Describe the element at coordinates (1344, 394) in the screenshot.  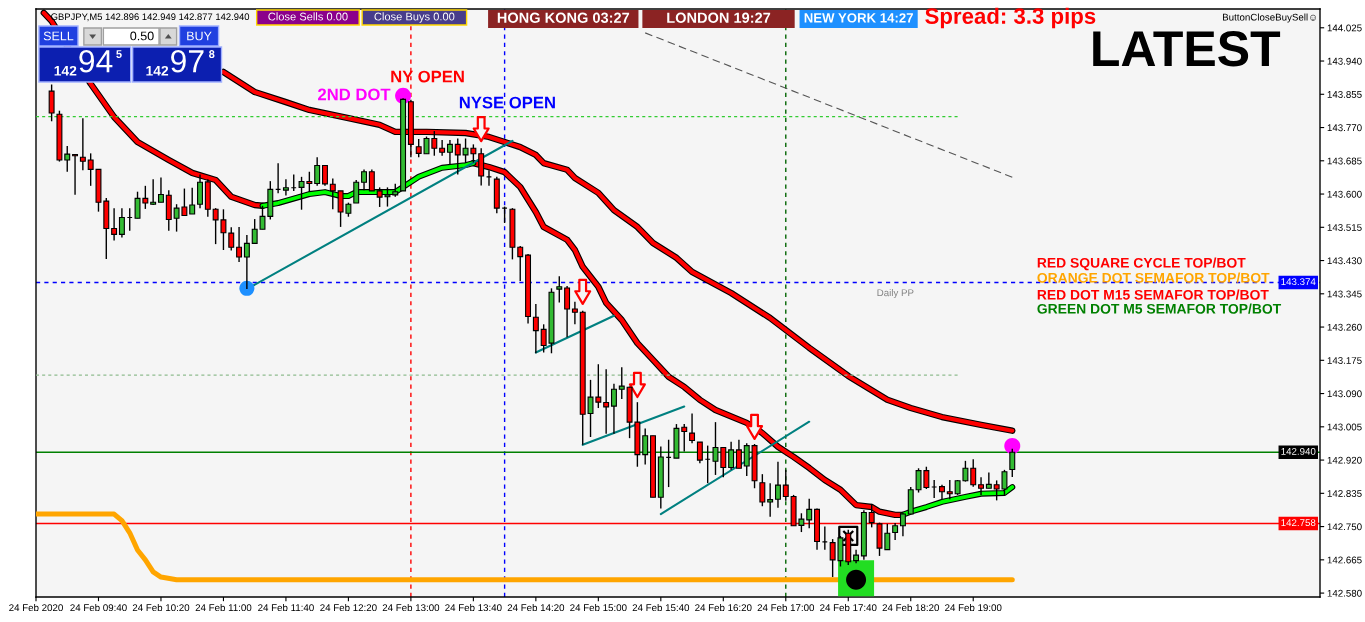
I see `y-tick-label: 143.090` at that location.